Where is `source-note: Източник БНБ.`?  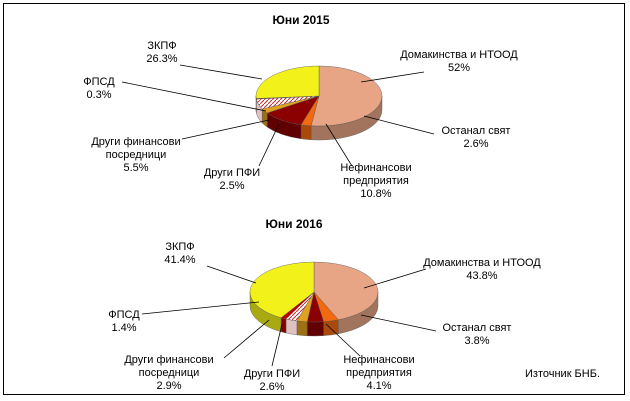 source-note: Източник БНБ. is located at coordinates (562, 374).